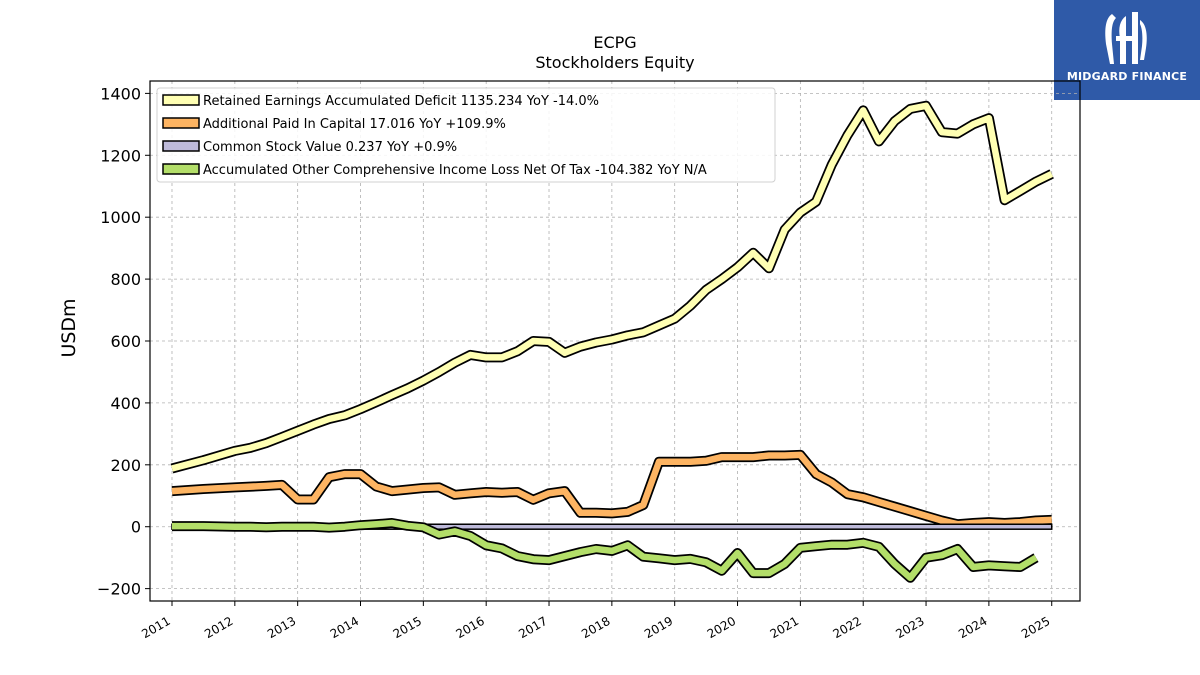  I want to click on x-tick-label: 2019, so click(658, 627).